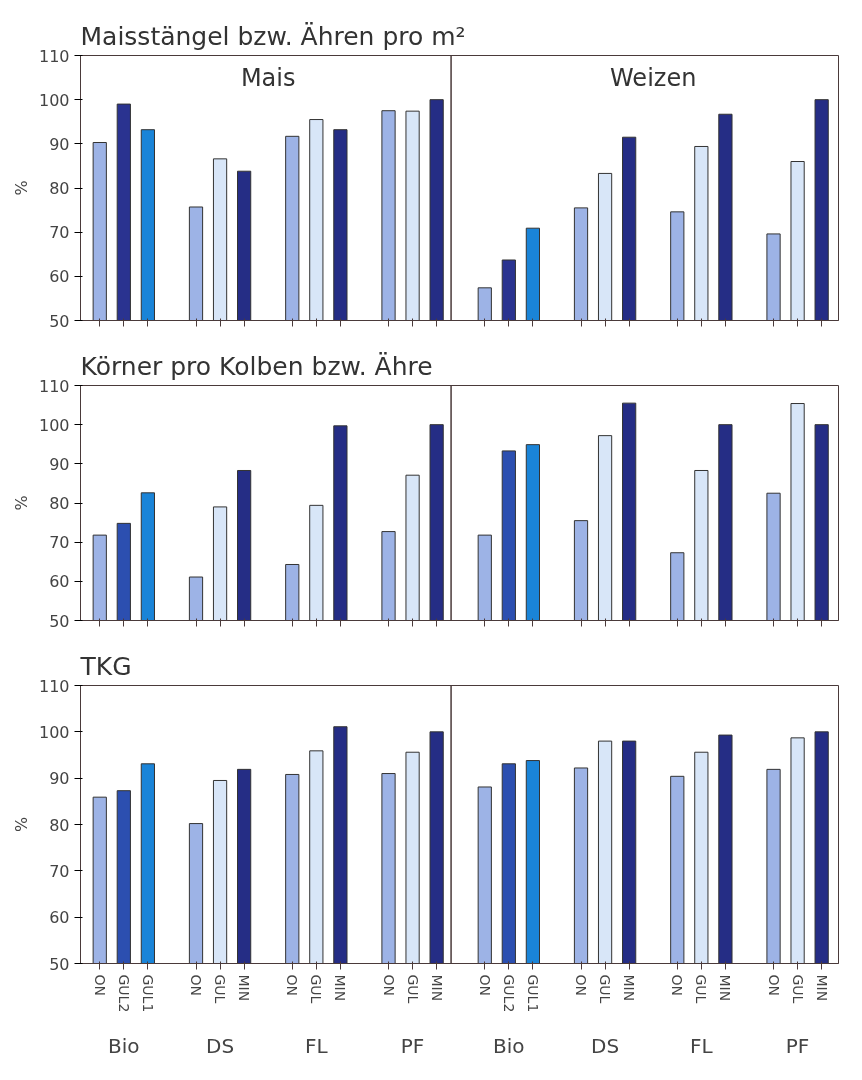 The image size is (862, 1080). I want to click on annotation: Weizen, so click(653, 77).